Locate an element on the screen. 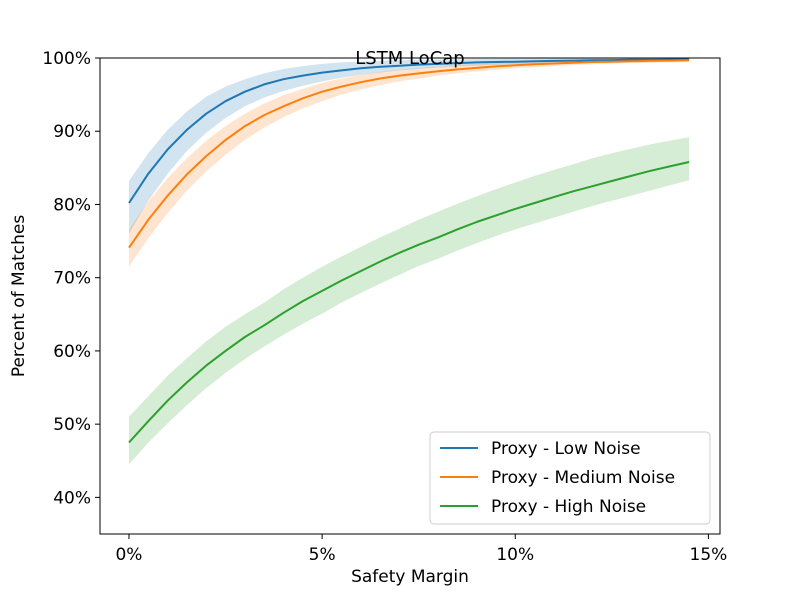 This screenshot has width=800, height=600. x-axis: 0% 5% 10% 15% is located at coordinates (421, 549).